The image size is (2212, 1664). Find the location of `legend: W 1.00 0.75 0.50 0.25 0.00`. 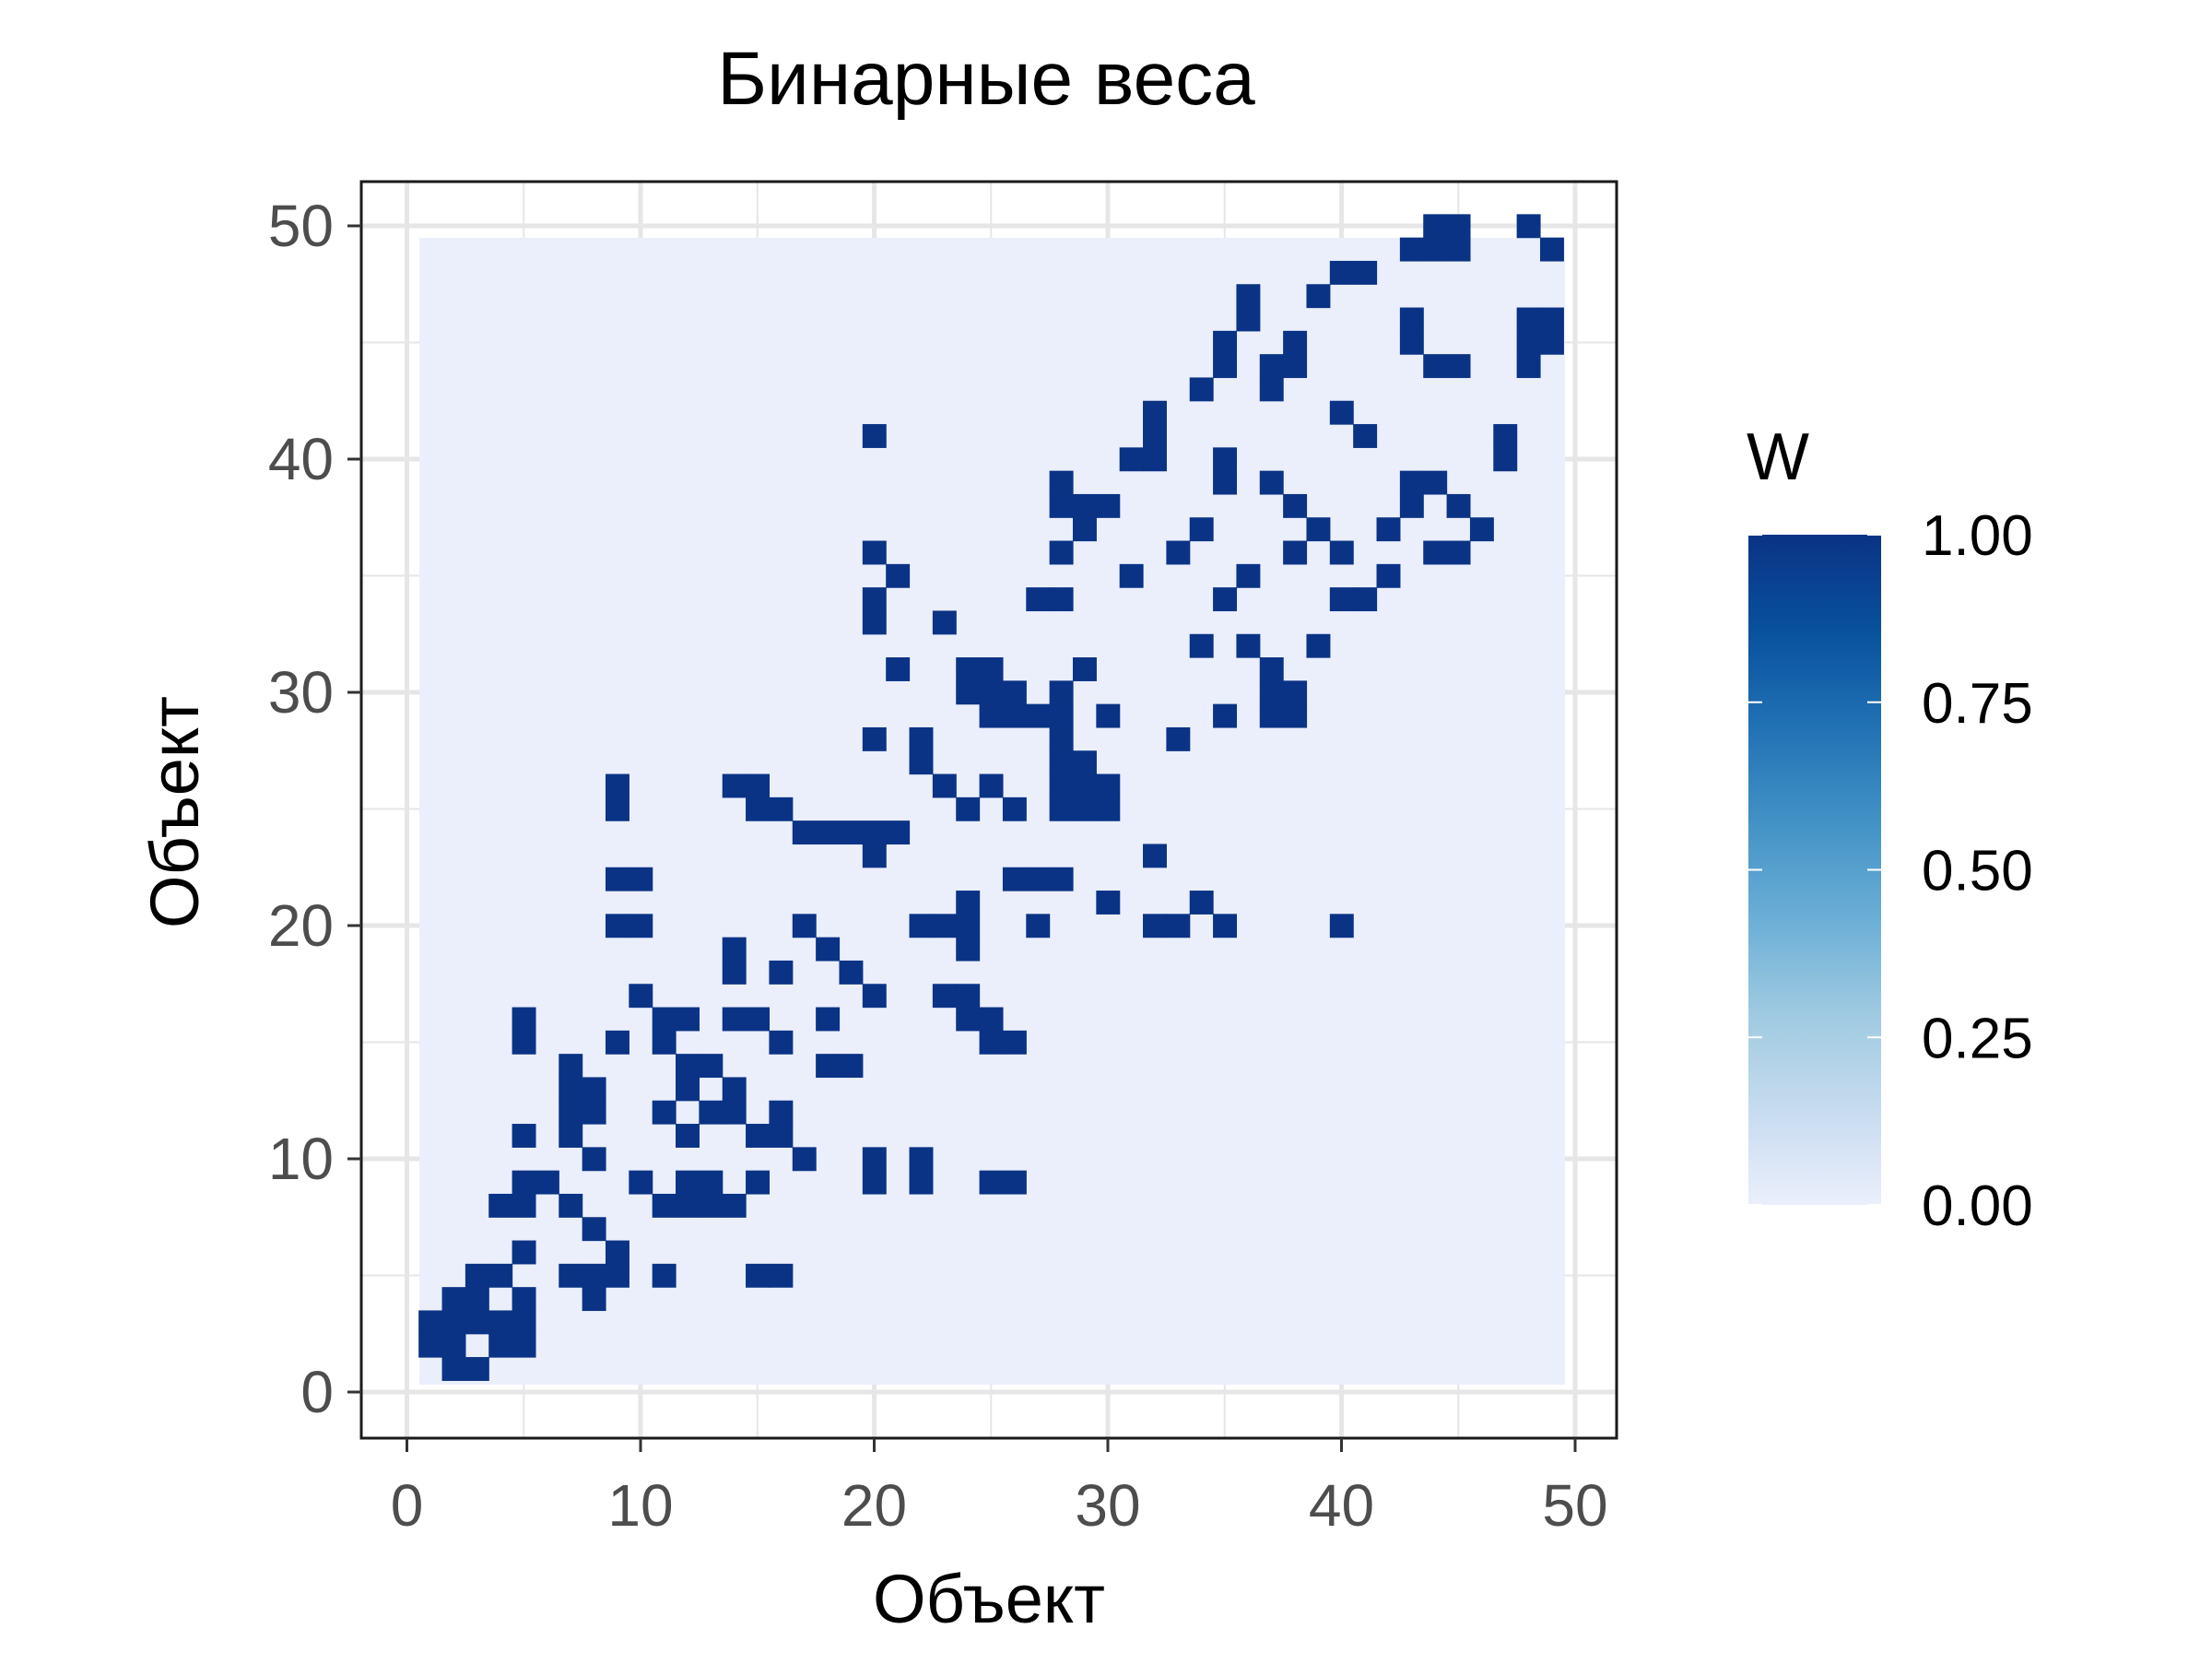

legend: W 1.00 0.75 0.50 0.25 0.00 is located at coordinates (1890, 829).